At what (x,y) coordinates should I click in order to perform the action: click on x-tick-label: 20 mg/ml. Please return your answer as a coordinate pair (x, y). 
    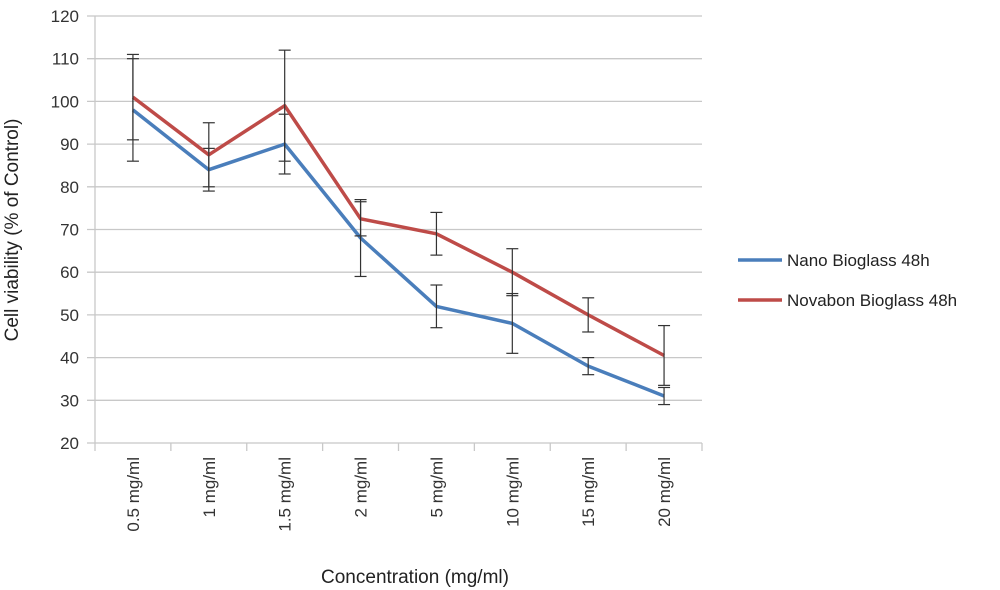
    Looking at the image, I should click on (664, 492).